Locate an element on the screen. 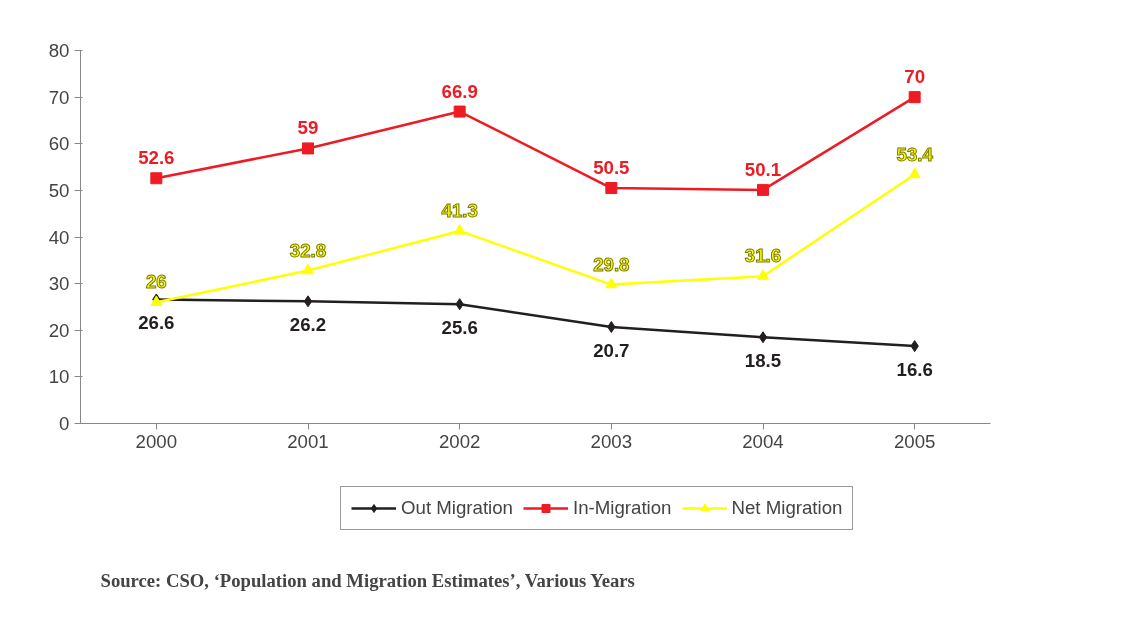  y-tick-label: 40 is located at coordinates (59, 237).